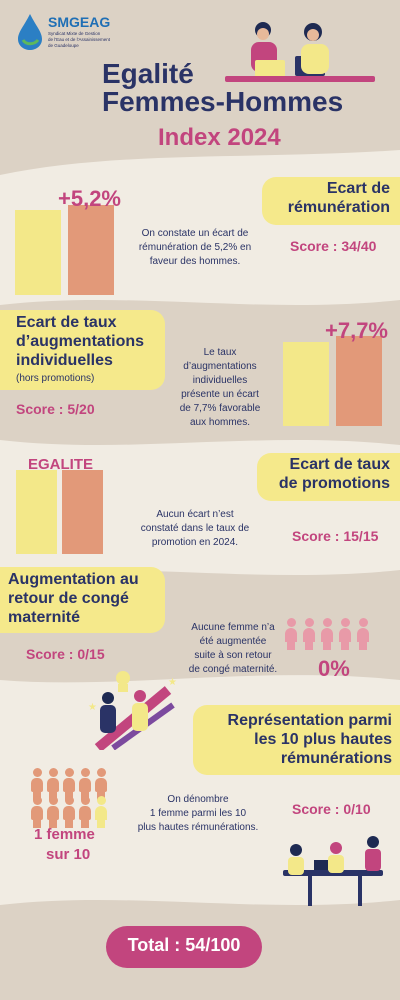 This screenshot has width=400, height=1000. What do you see at coordinates (334, 483) in the screenshot?
I see `promotions-title-line2: de promotions` at bounding box center [334, 483].